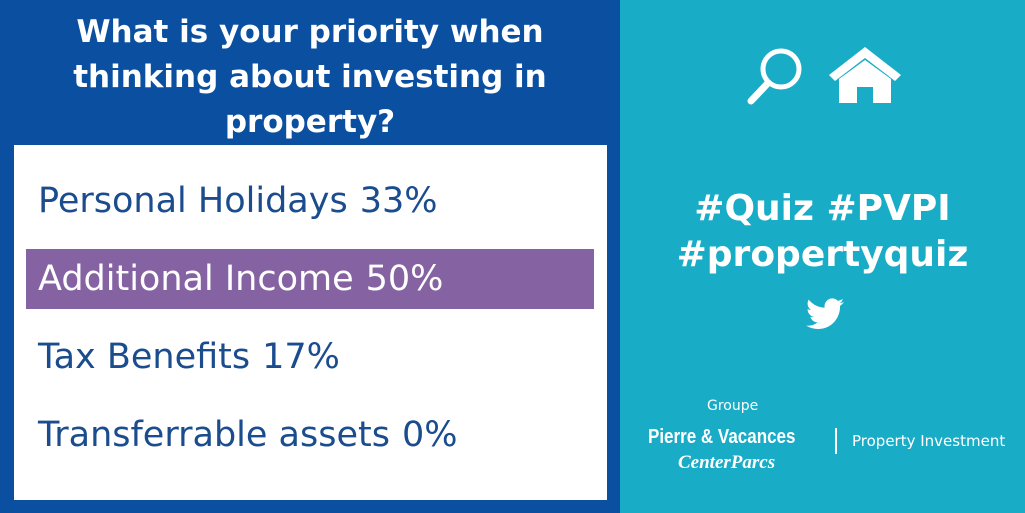  I want to click on answer-label: Additional Income, so click(196, 279).